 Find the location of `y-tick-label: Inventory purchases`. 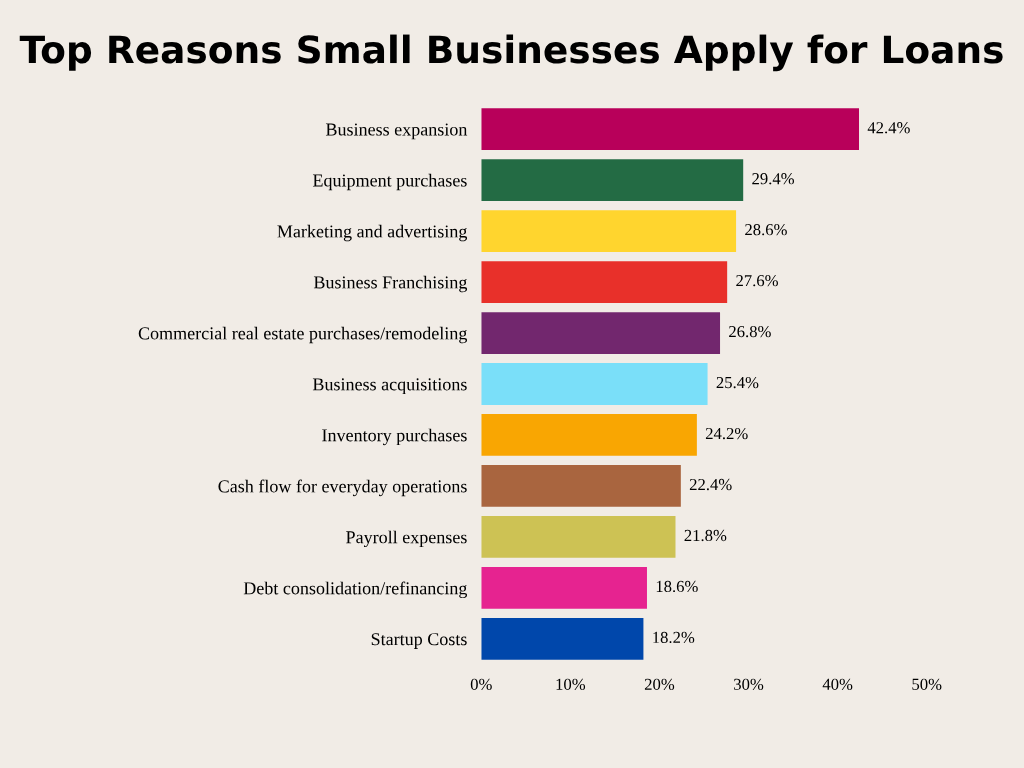

y-tick-label: Inventory purchases is located at coordinates (394, 437).